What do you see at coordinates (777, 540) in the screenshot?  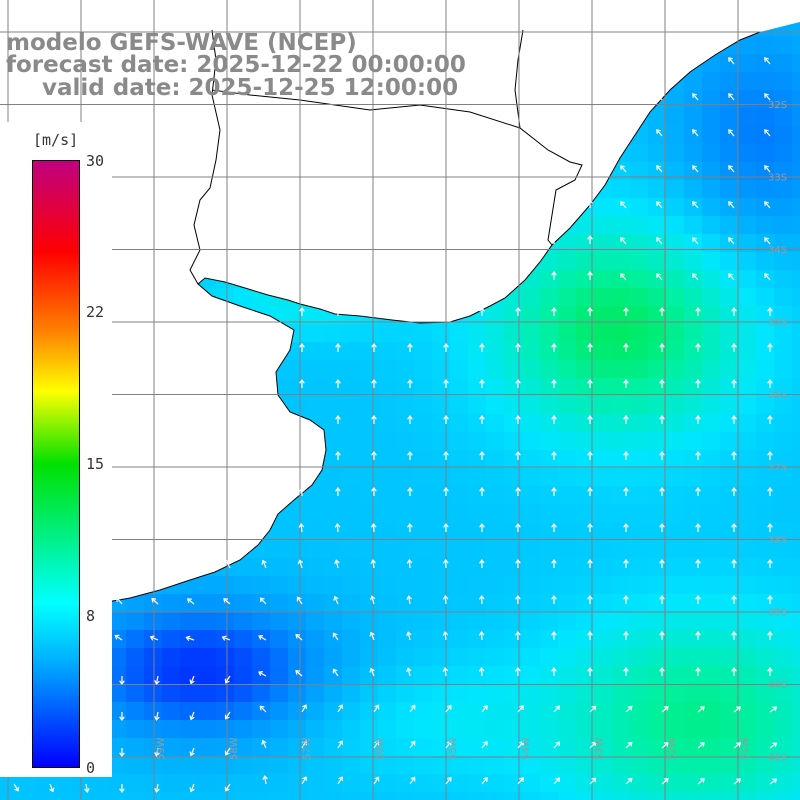 I see `lat-label: 38S` at bounding box center [777, 540].